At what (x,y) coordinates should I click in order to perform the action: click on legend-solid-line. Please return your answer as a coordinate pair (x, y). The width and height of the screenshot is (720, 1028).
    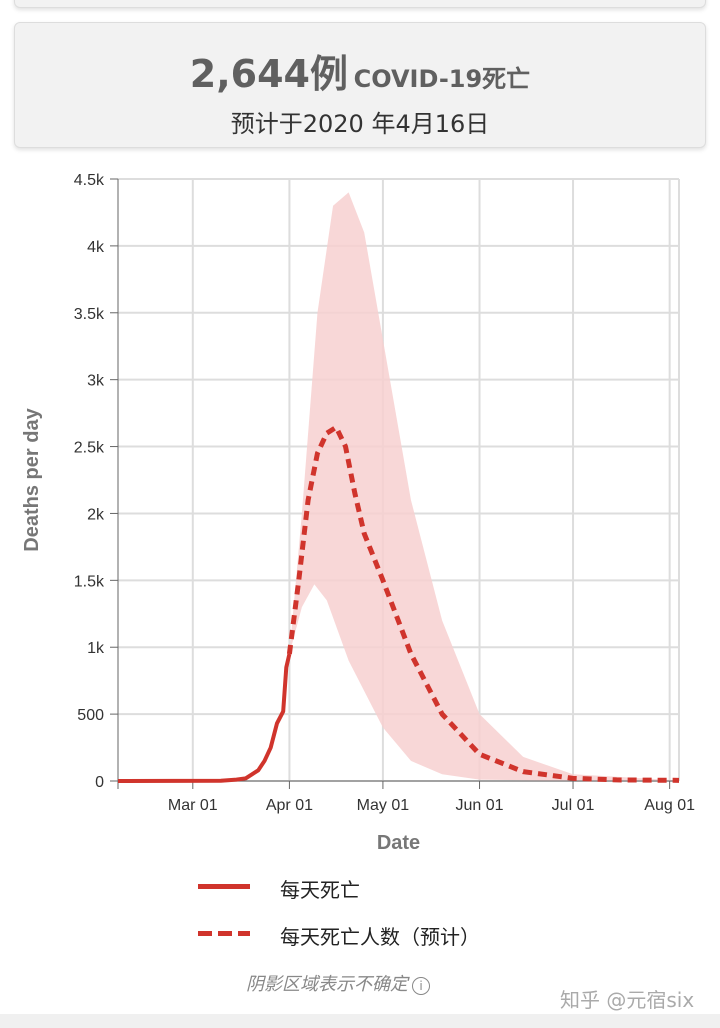
    Looking at the image, I should click on (224, 886).